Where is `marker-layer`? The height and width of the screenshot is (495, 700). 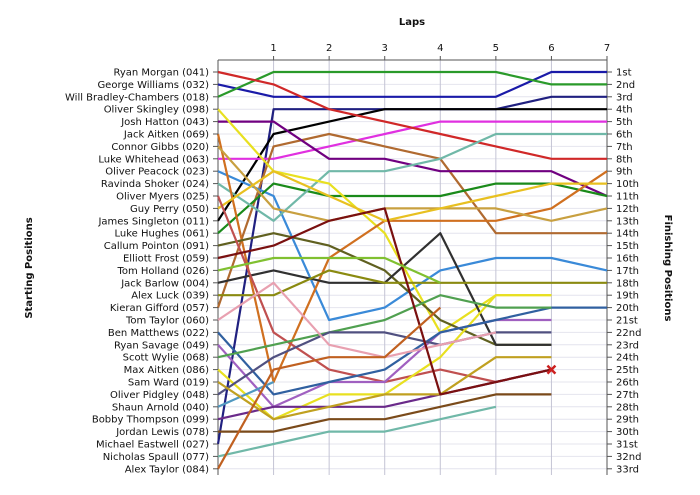
marker-layer is located at coordinates (551, 369).